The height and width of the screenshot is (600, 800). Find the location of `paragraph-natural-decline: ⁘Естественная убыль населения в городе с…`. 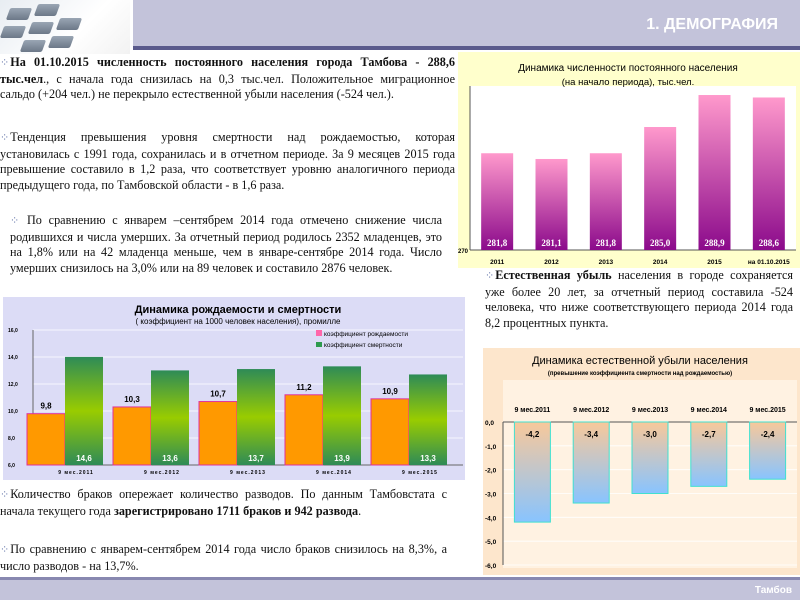

paragraph-natural-decline: ⁘Естественная убыль населения в городе с… is located at coordinates (639, 299).